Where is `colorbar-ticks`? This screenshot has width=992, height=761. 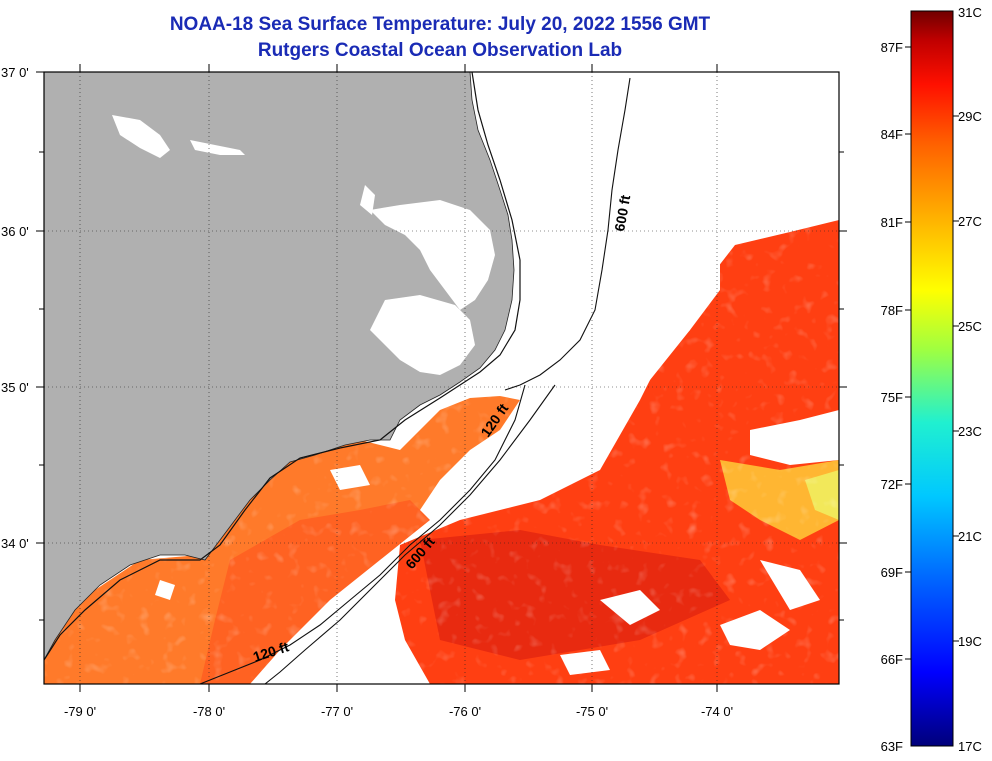 colorbar-ticks is located at coordinates (932, 353).